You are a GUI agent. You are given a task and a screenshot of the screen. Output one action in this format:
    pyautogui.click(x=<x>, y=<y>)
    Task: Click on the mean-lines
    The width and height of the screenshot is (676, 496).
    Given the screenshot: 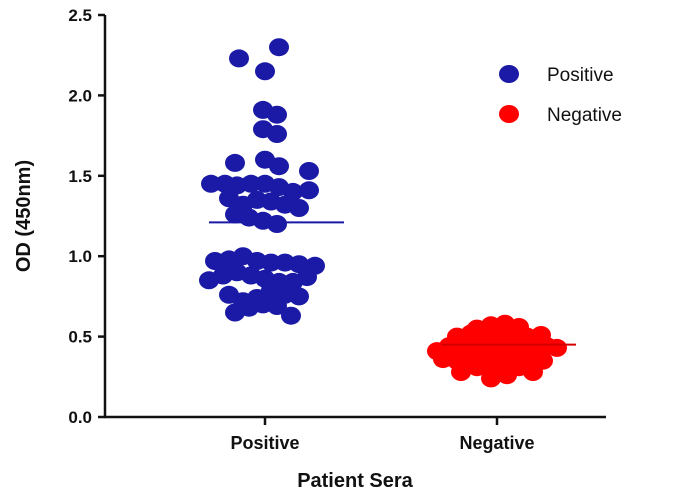 What is the action you would take?
    pyautogui.click(x=392, y=283)
    